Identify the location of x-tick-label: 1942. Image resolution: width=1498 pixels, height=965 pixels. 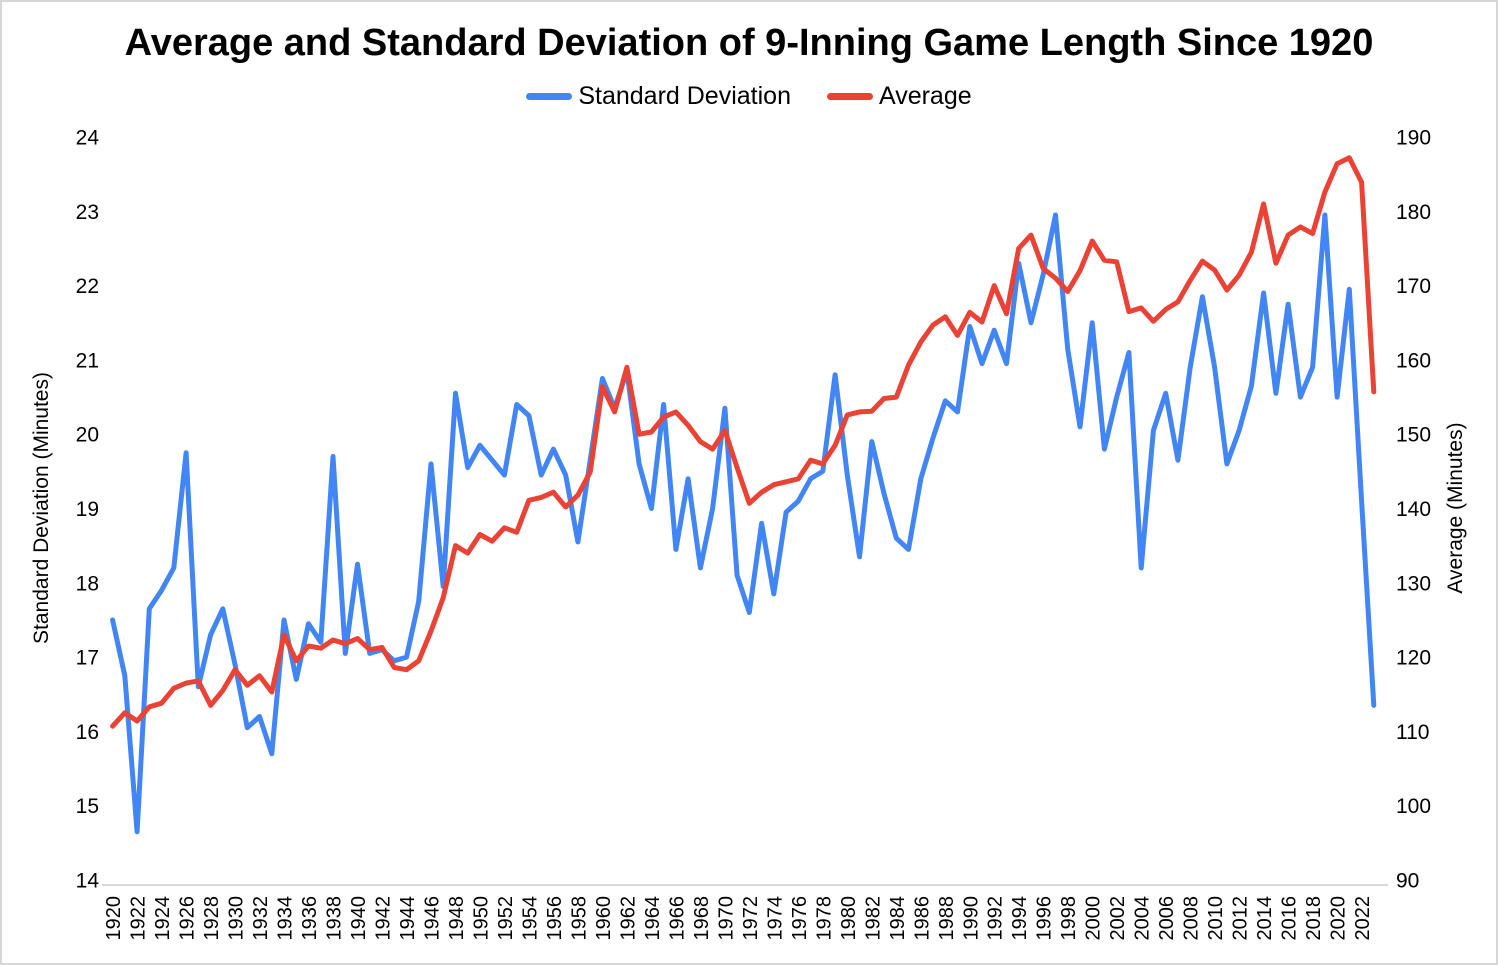
(383, 918).